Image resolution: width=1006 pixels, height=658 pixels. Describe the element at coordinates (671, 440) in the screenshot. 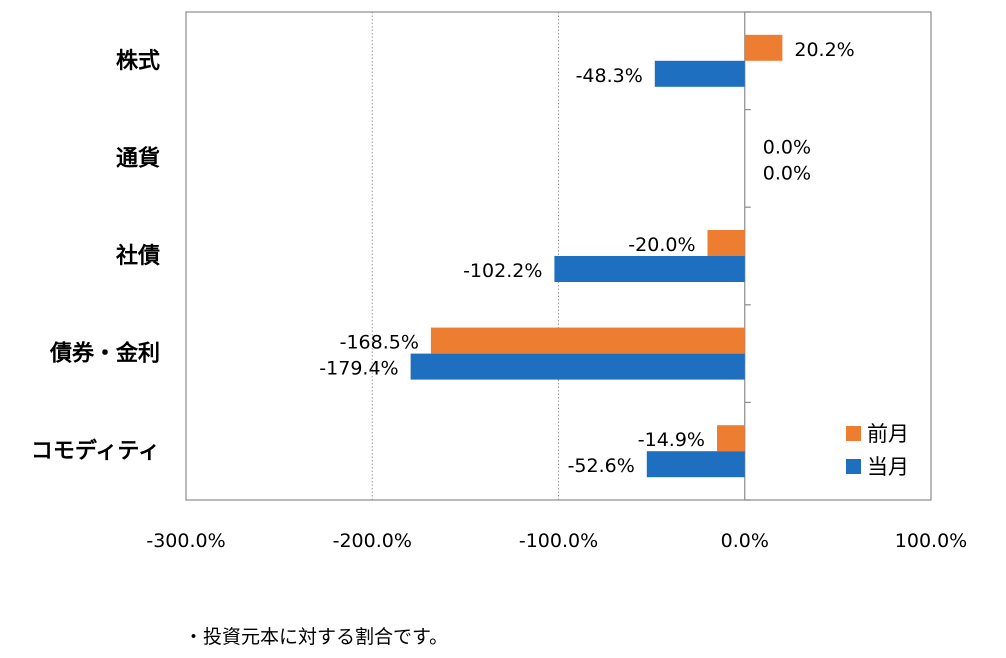

I see `value-label-0-4: -14.9%` at that location.